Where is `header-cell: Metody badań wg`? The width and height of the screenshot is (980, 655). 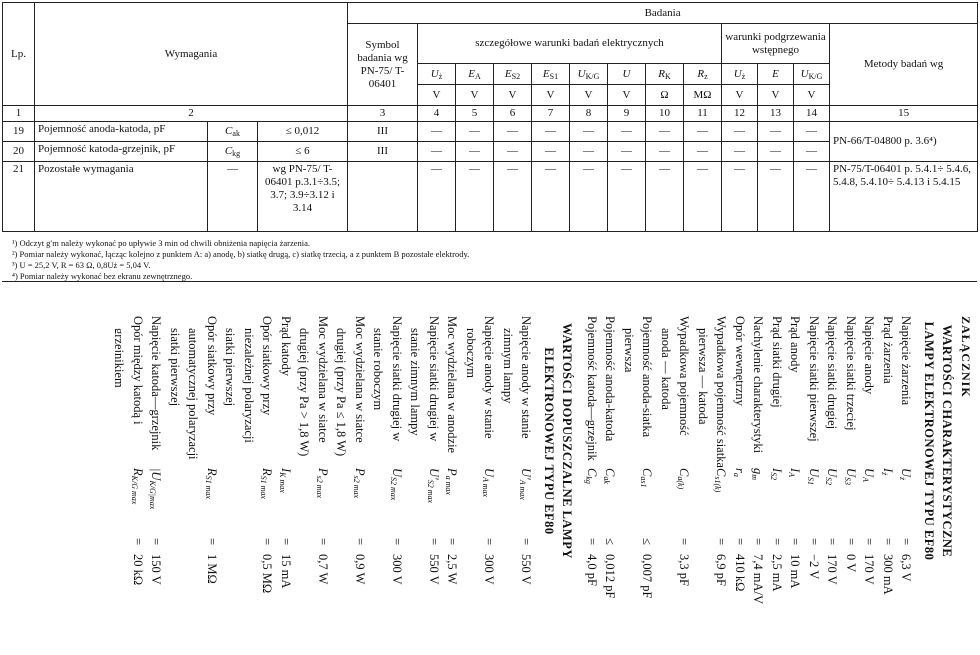
header-cell: Metody badań wg is located at coordinates (903, 64).